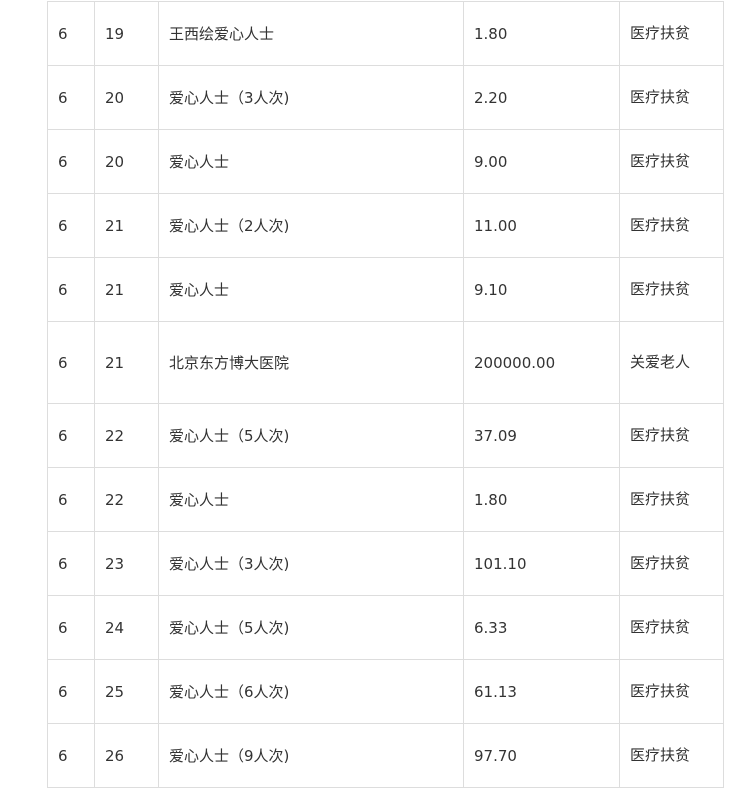 The width and height of the screenshot is (744, 799). I want to click on table-row: 6 24 爱心人士（5人次) 6.33 医疗扶贫, so click(385, 627).